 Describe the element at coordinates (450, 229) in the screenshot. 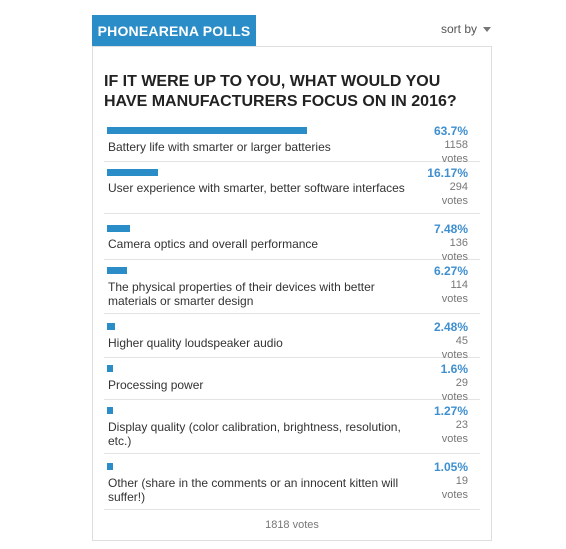

I see `poll-option-percent: 7.48%` at that location.